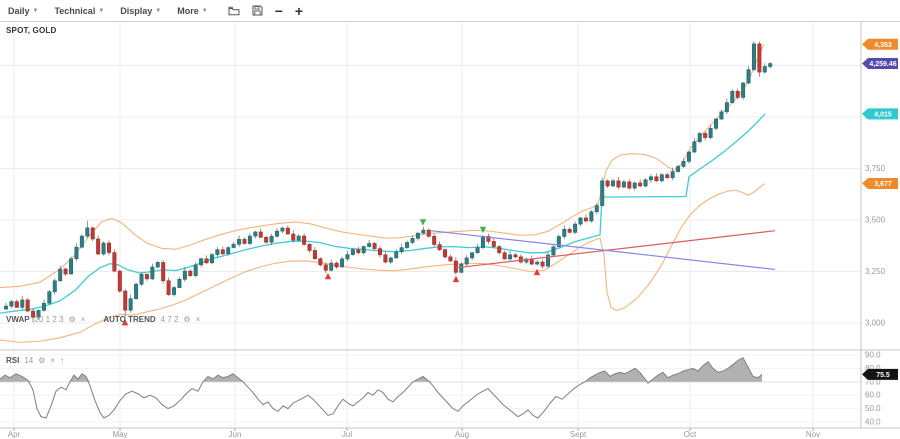  Describe the element at coordinates (49, 319) in the screenshot. I see `vwap-params: 20 1 2 3` at that location.